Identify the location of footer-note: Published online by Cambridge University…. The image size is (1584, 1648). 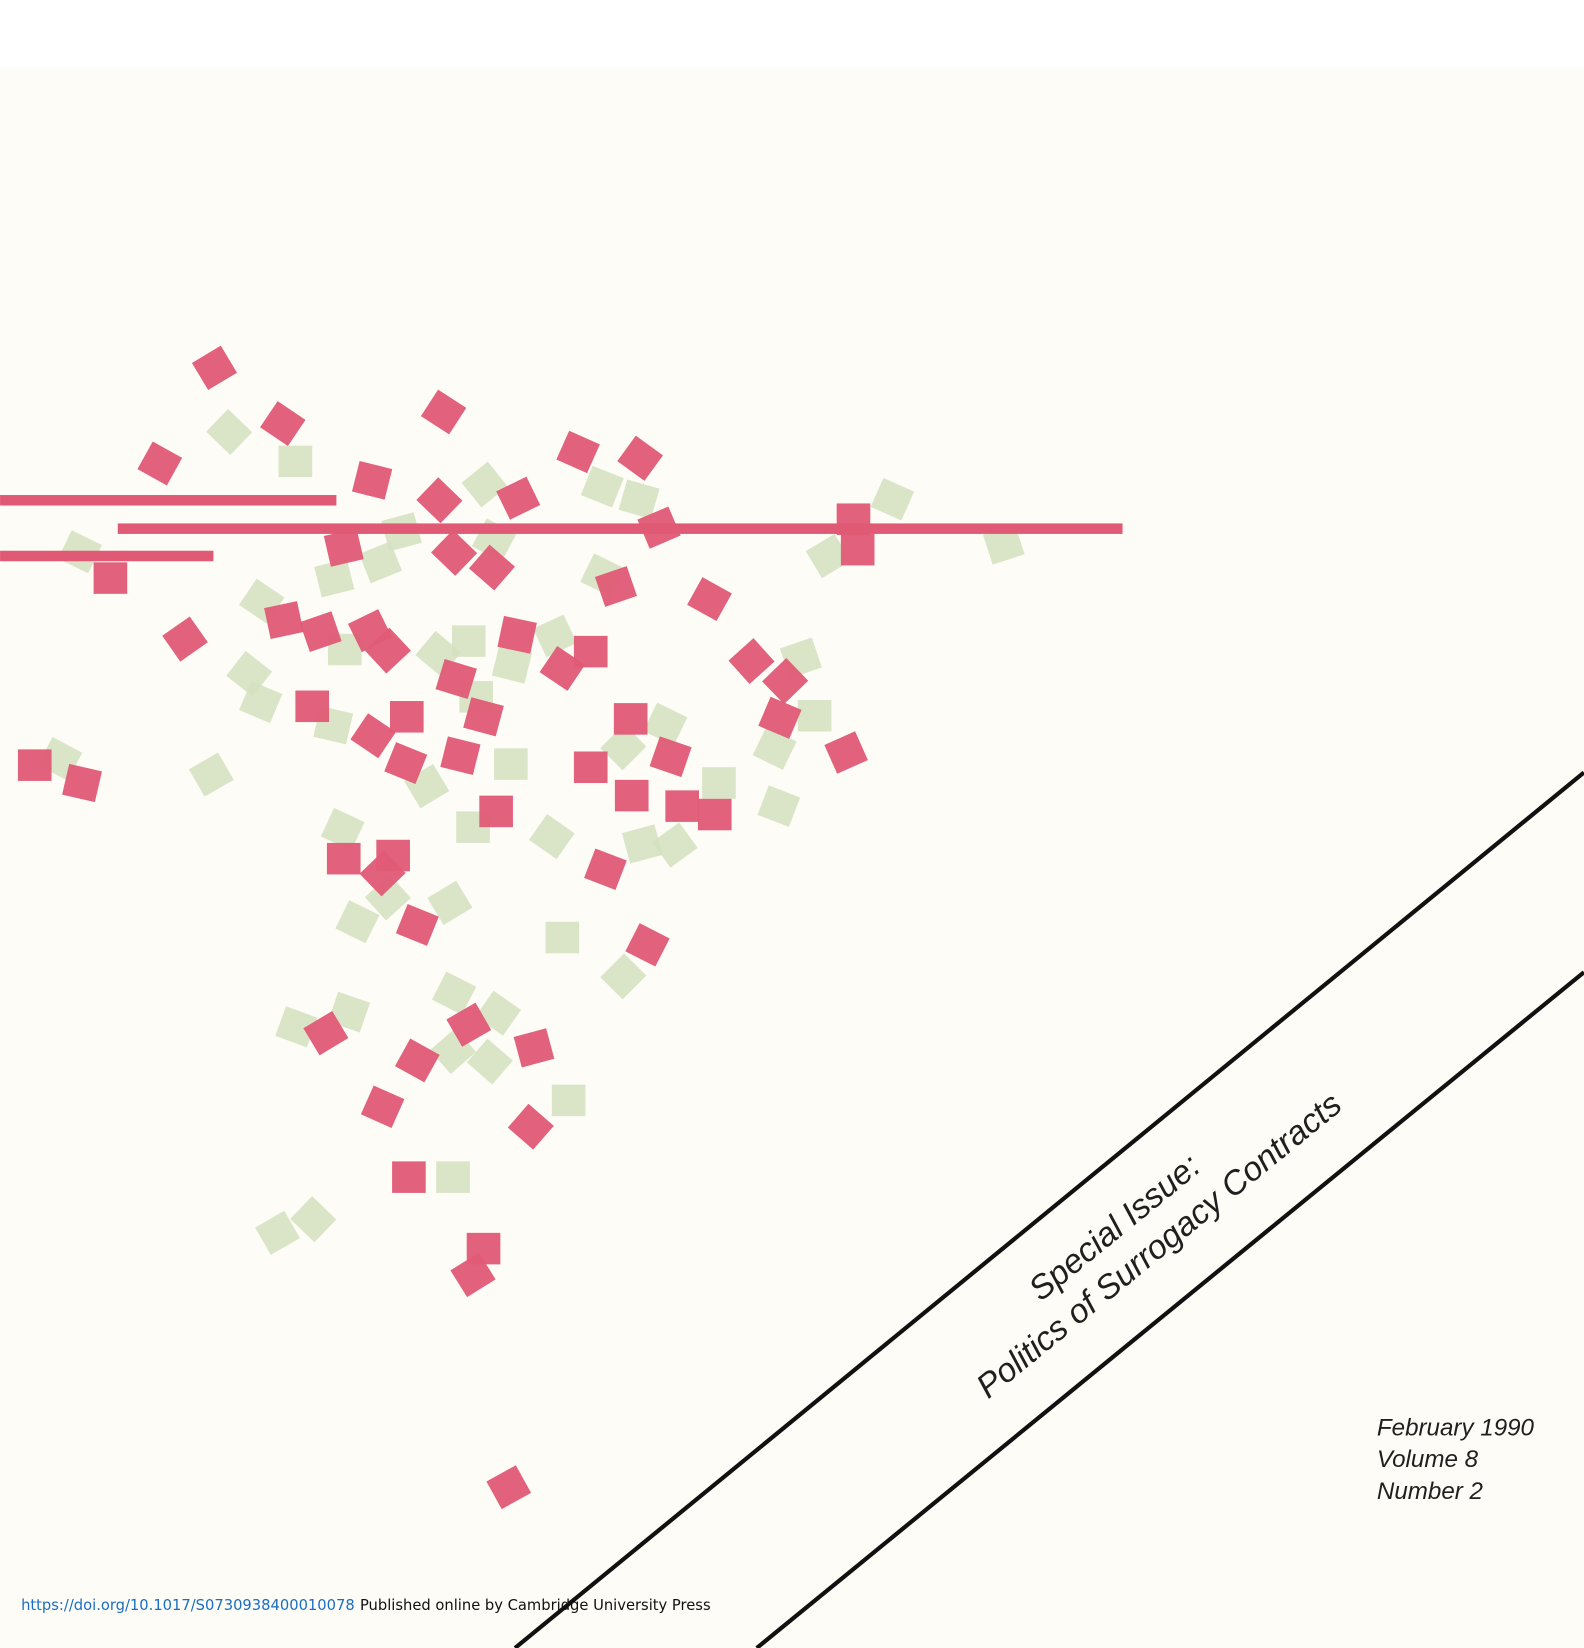
(535, 1605).